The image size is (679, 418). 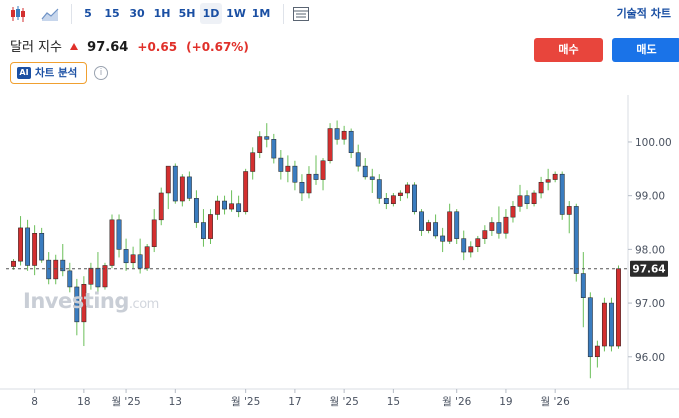 I want to click on interval-15: 15, so click(x=112, y=13).